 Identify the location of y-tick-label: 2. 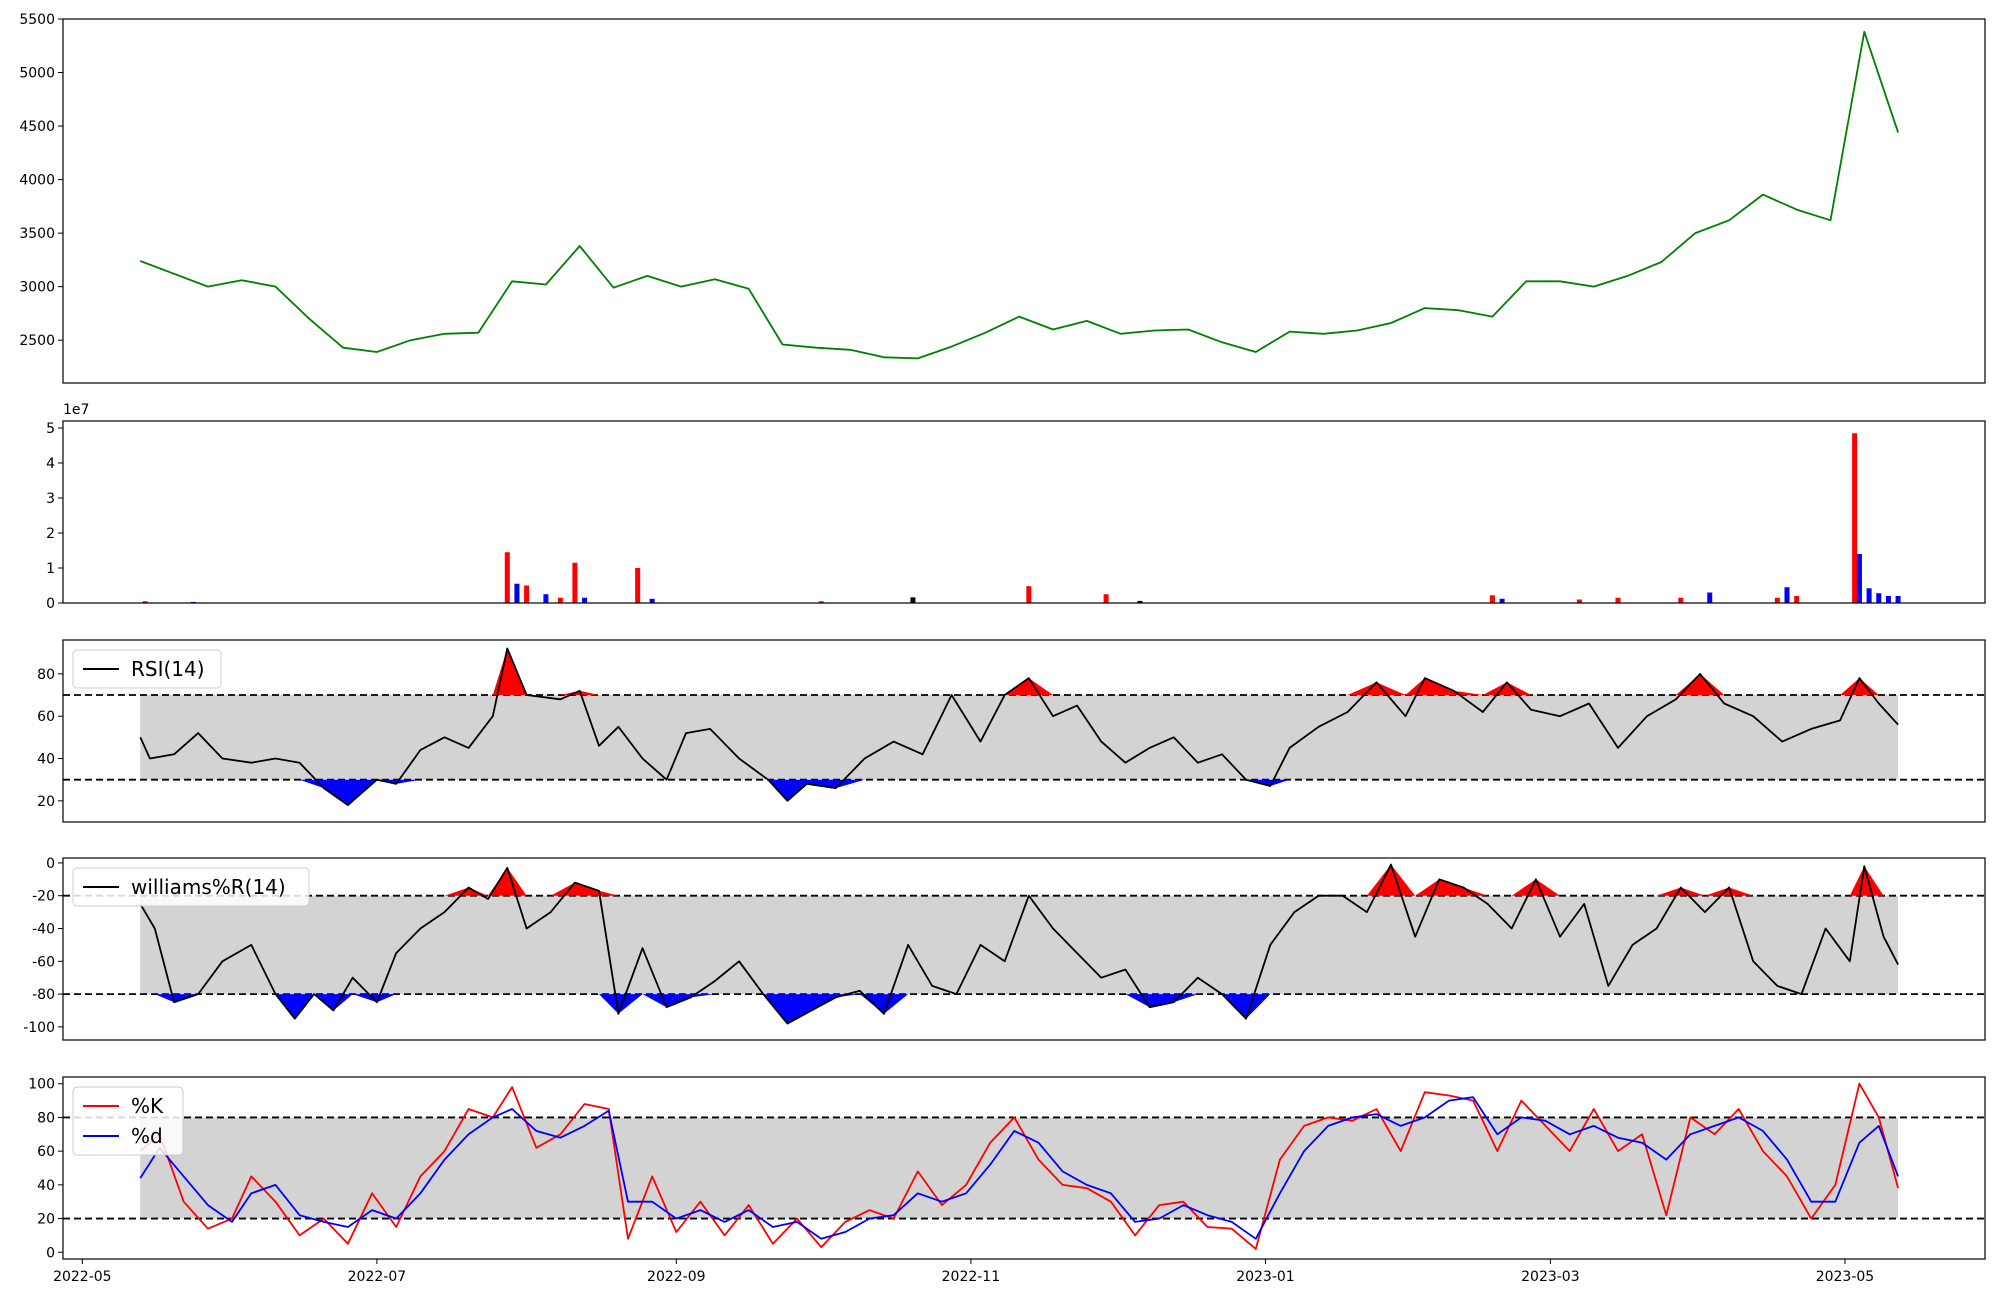
(50, 534).